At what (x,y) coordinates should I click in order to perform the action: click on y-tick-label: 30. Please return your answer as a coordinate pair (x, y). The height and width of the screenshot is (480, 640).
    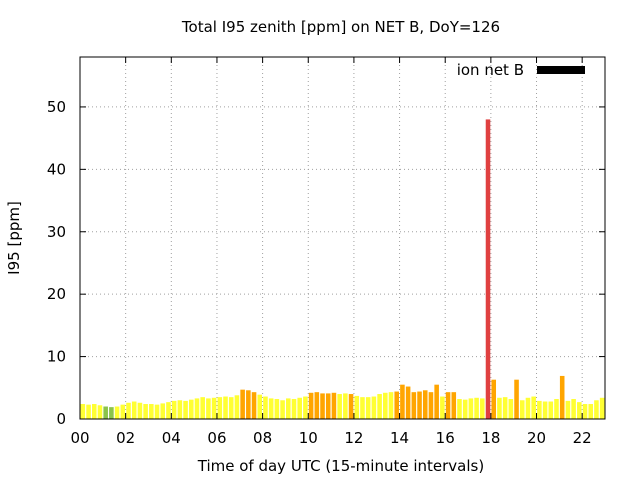
    Looking at the image, I should click on (56, 232).